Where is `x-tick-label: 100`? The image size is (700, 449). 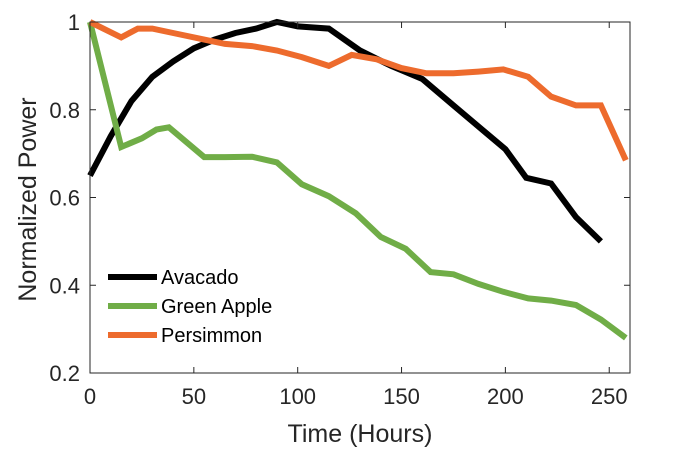 x-tick-label: 100 is located at coordinates (297, 396).